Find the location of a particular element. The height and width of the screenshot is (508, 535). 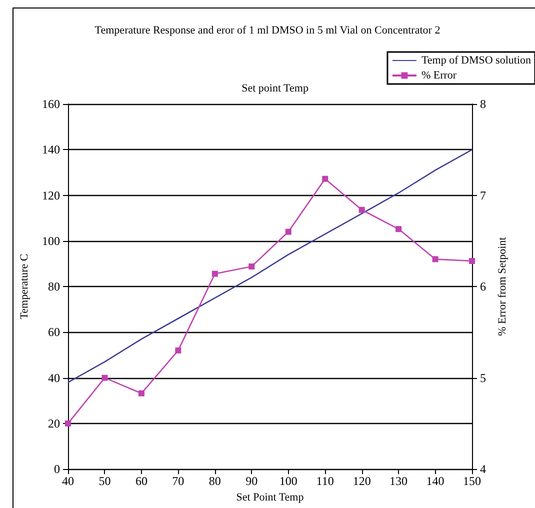

y-tick-label: 140 is located at coordinates (51, 149).